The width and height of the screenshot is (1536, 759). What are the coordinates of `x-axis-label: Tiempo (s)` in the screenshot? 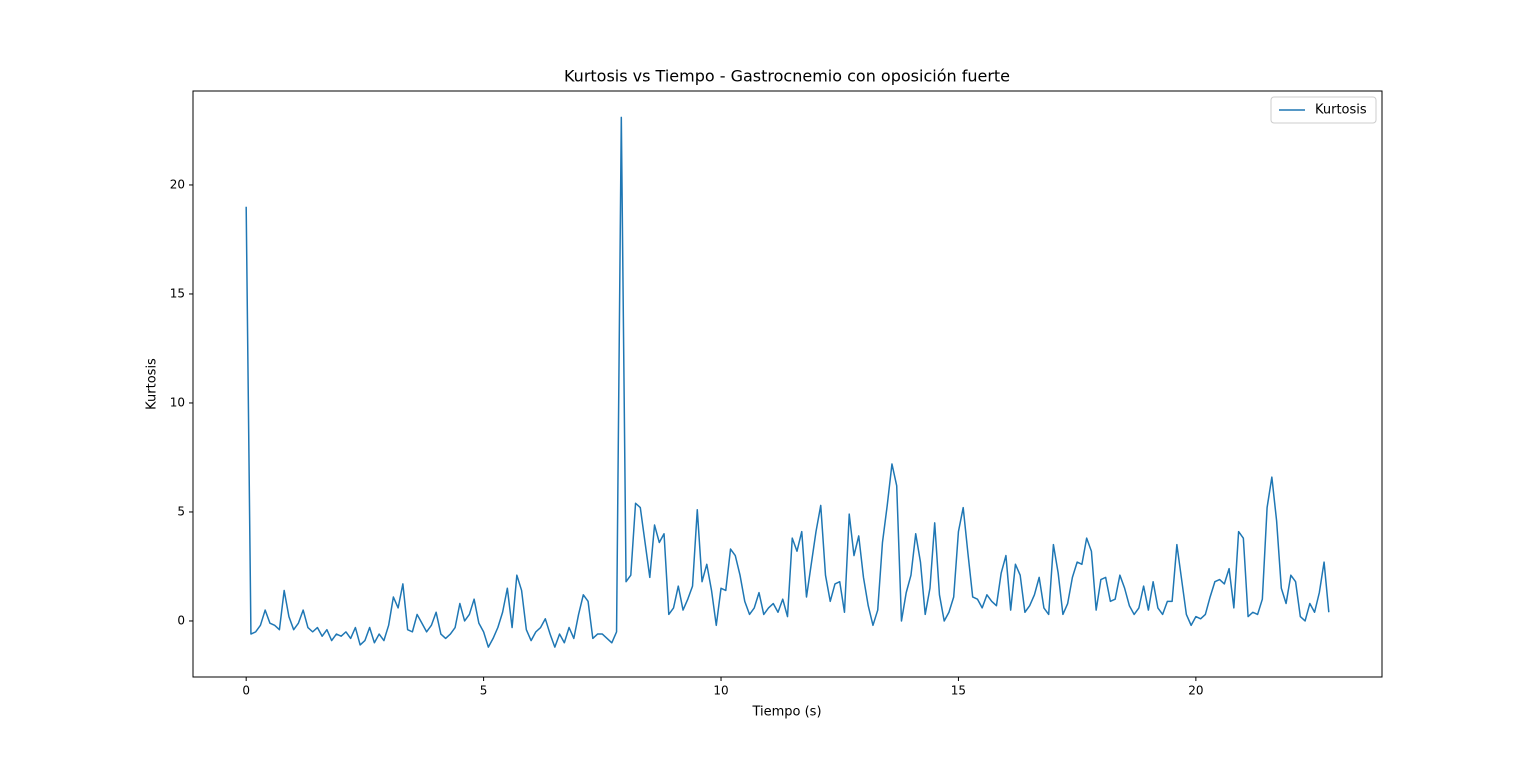 It's located at (786, 712).